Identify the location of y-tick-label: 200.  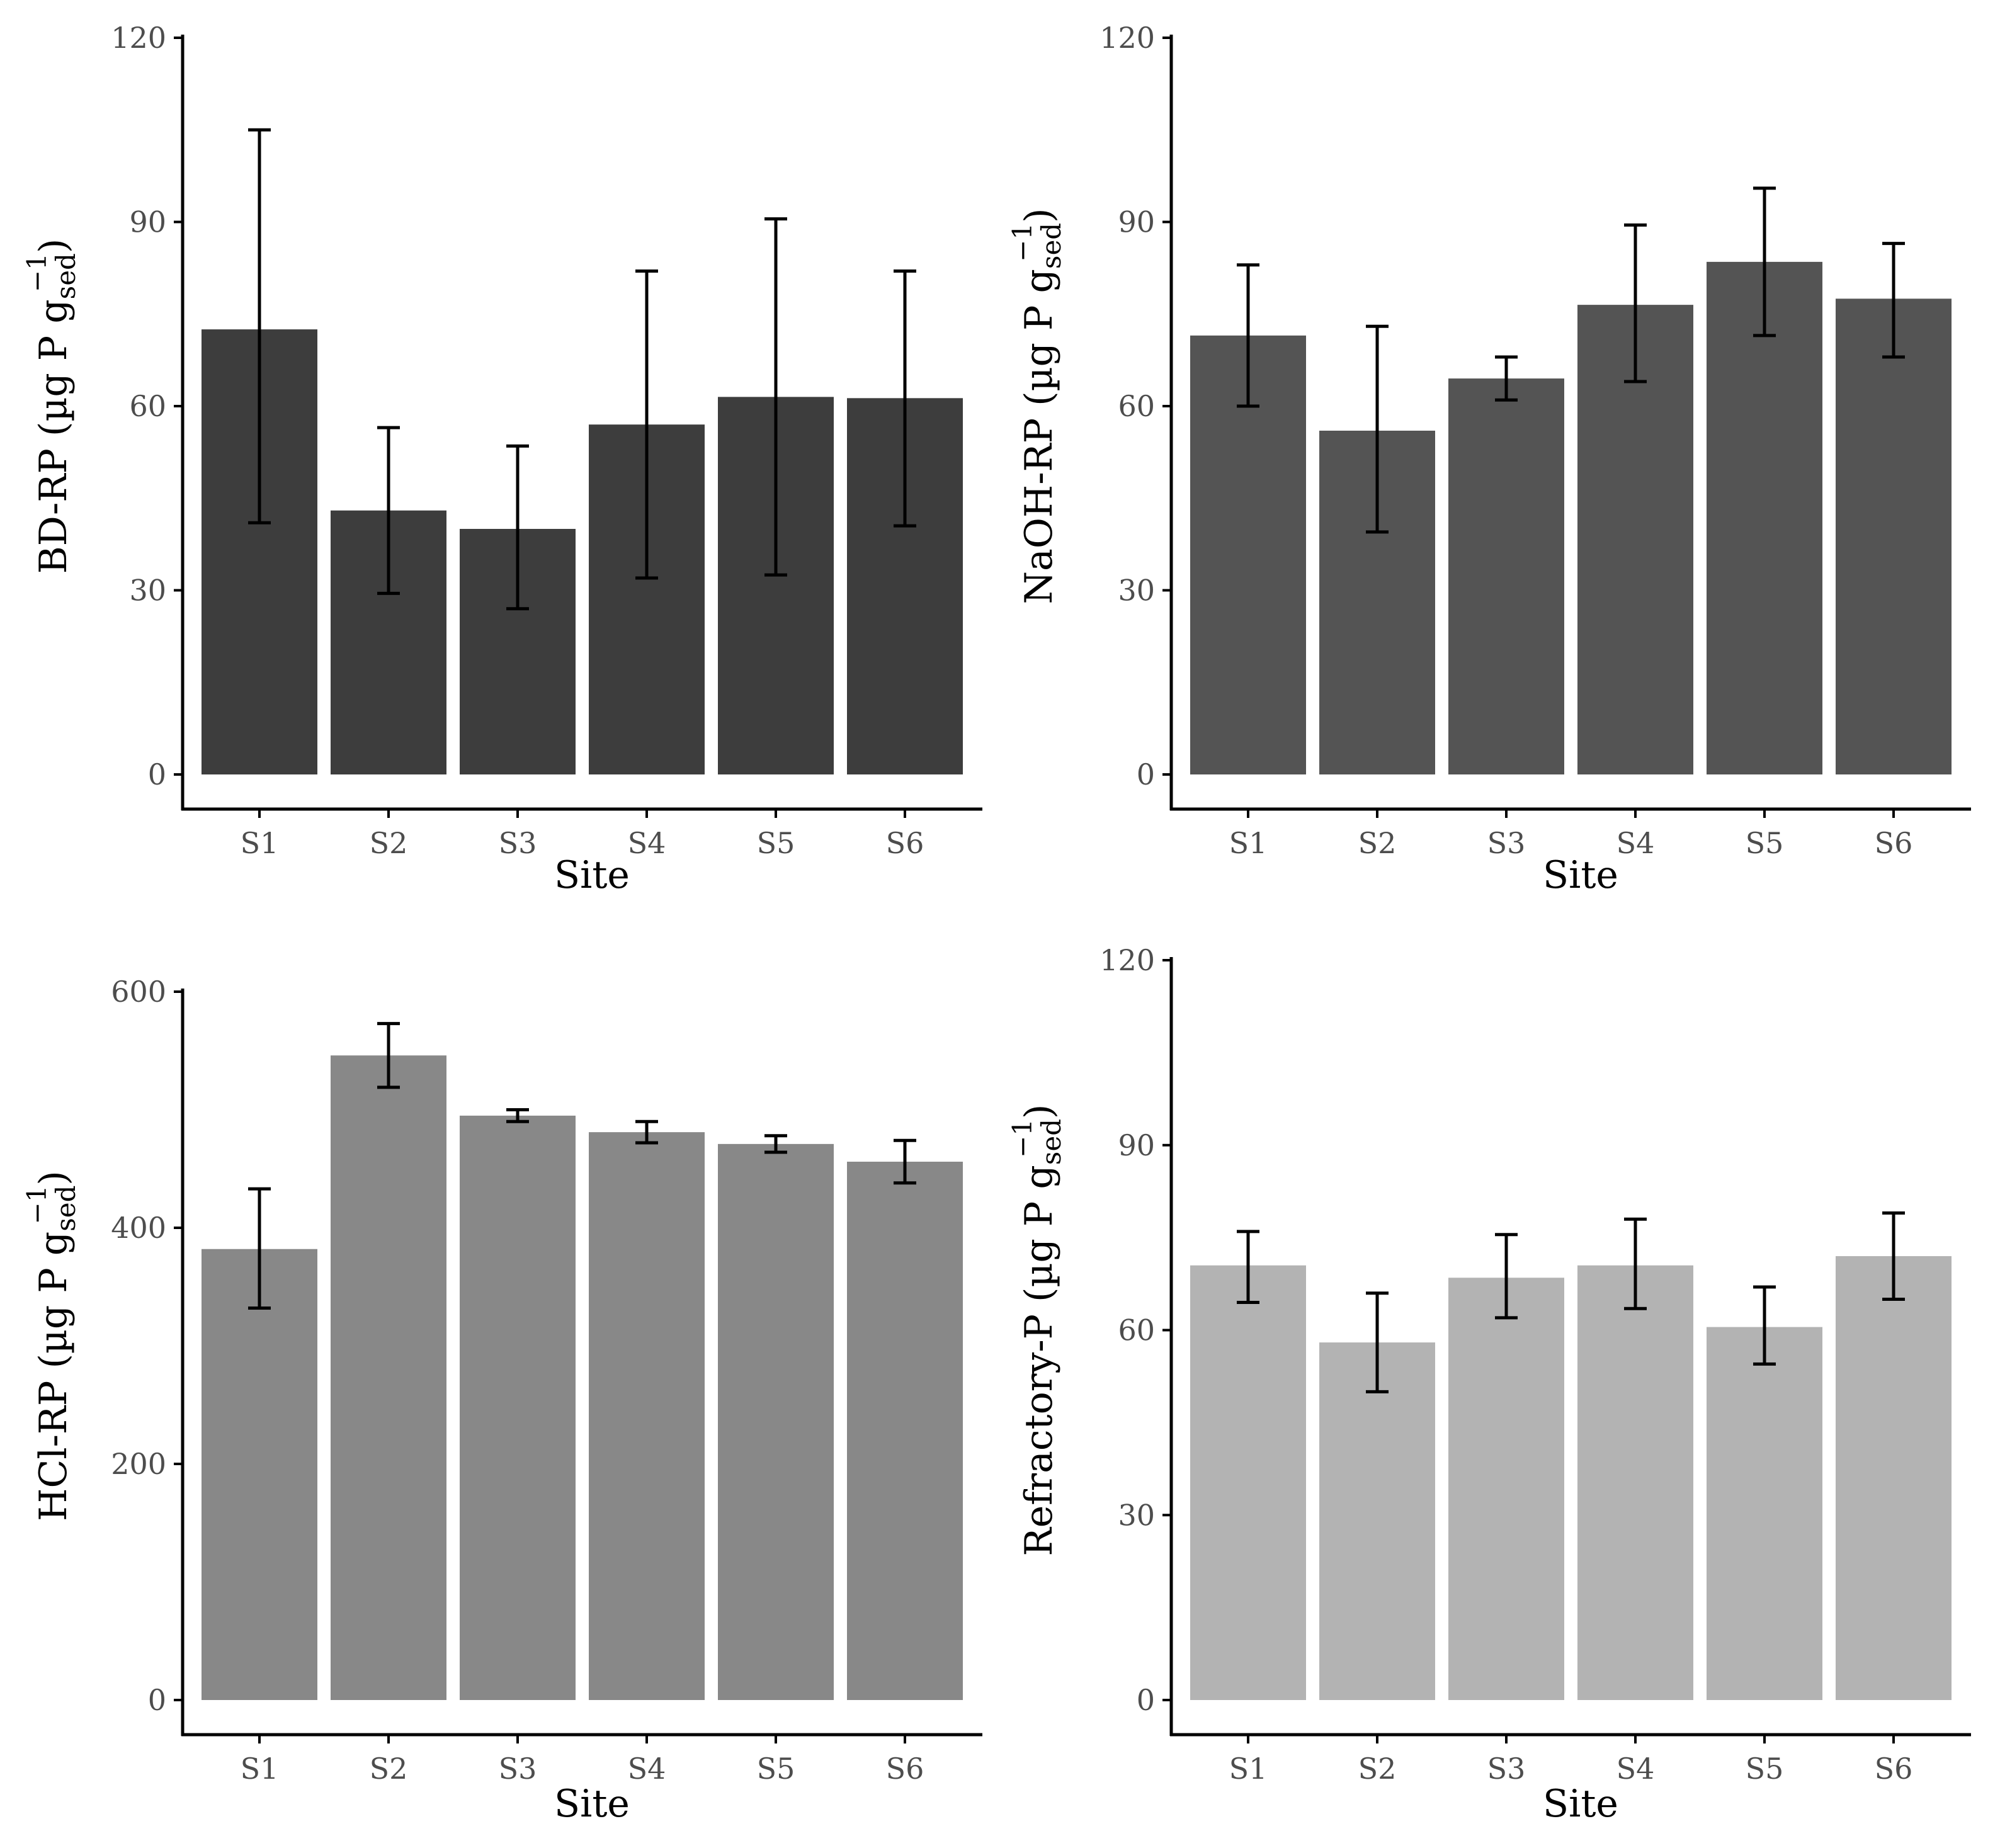
(138, 1464).